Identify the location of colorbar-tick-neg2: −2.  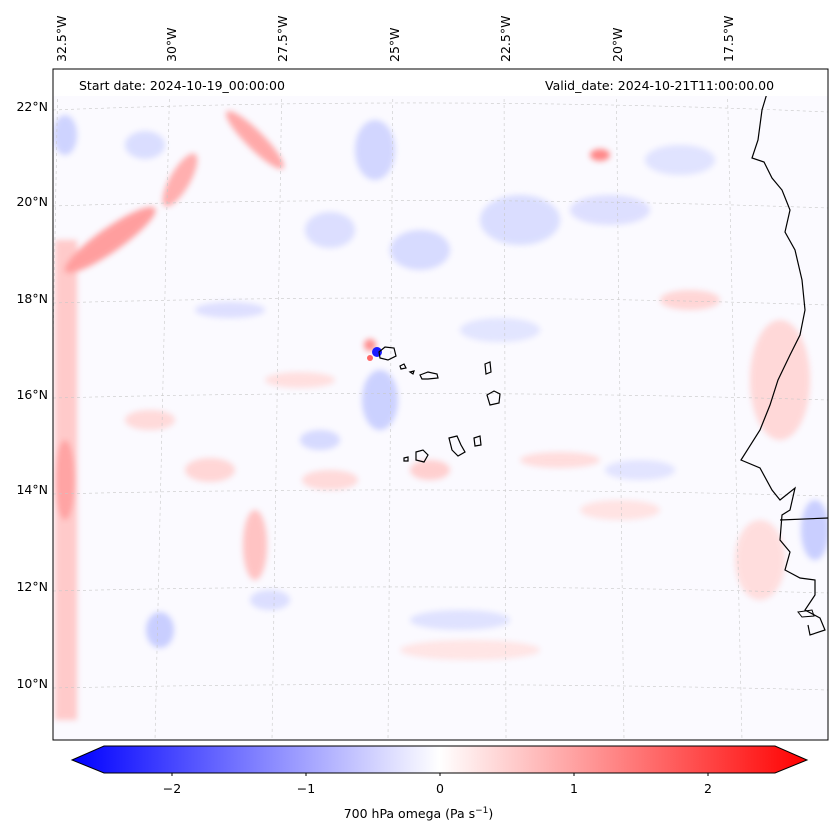
(172, 788).